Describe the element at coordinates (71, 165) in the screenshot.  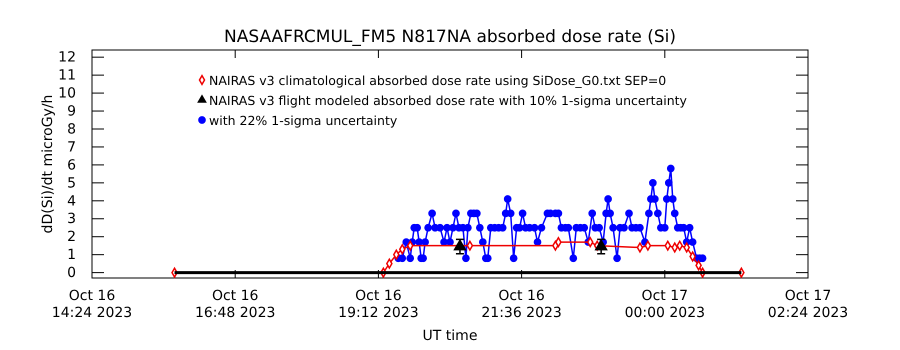
I see `y-tick-label: 6` at that location.